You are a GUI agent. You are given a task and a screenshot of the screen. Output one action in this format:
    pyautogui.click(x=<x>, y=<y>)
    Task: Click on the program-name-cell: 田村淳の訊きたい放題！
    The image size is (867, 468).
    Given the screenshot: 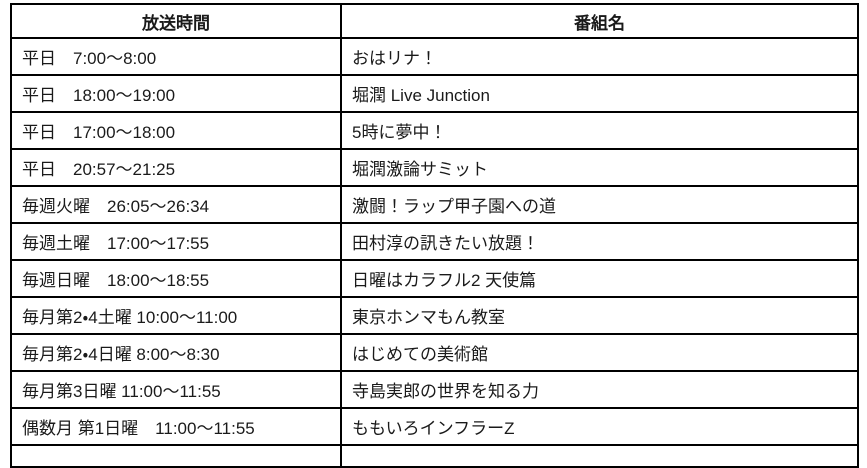 What is the action you would take?
    pyautogui.click(x=599, y=241)
    